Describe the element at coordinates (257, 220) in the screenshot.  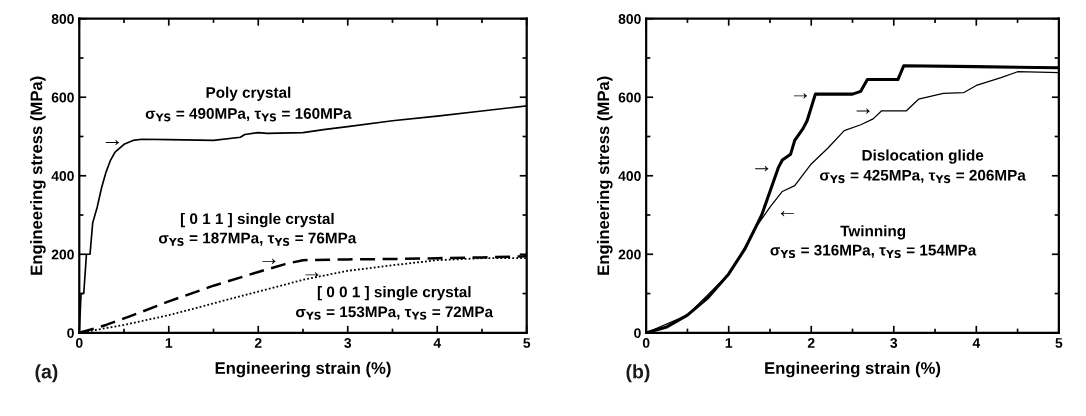
I see `annotation: [ 0 1 1 ] single crystal` at that location.